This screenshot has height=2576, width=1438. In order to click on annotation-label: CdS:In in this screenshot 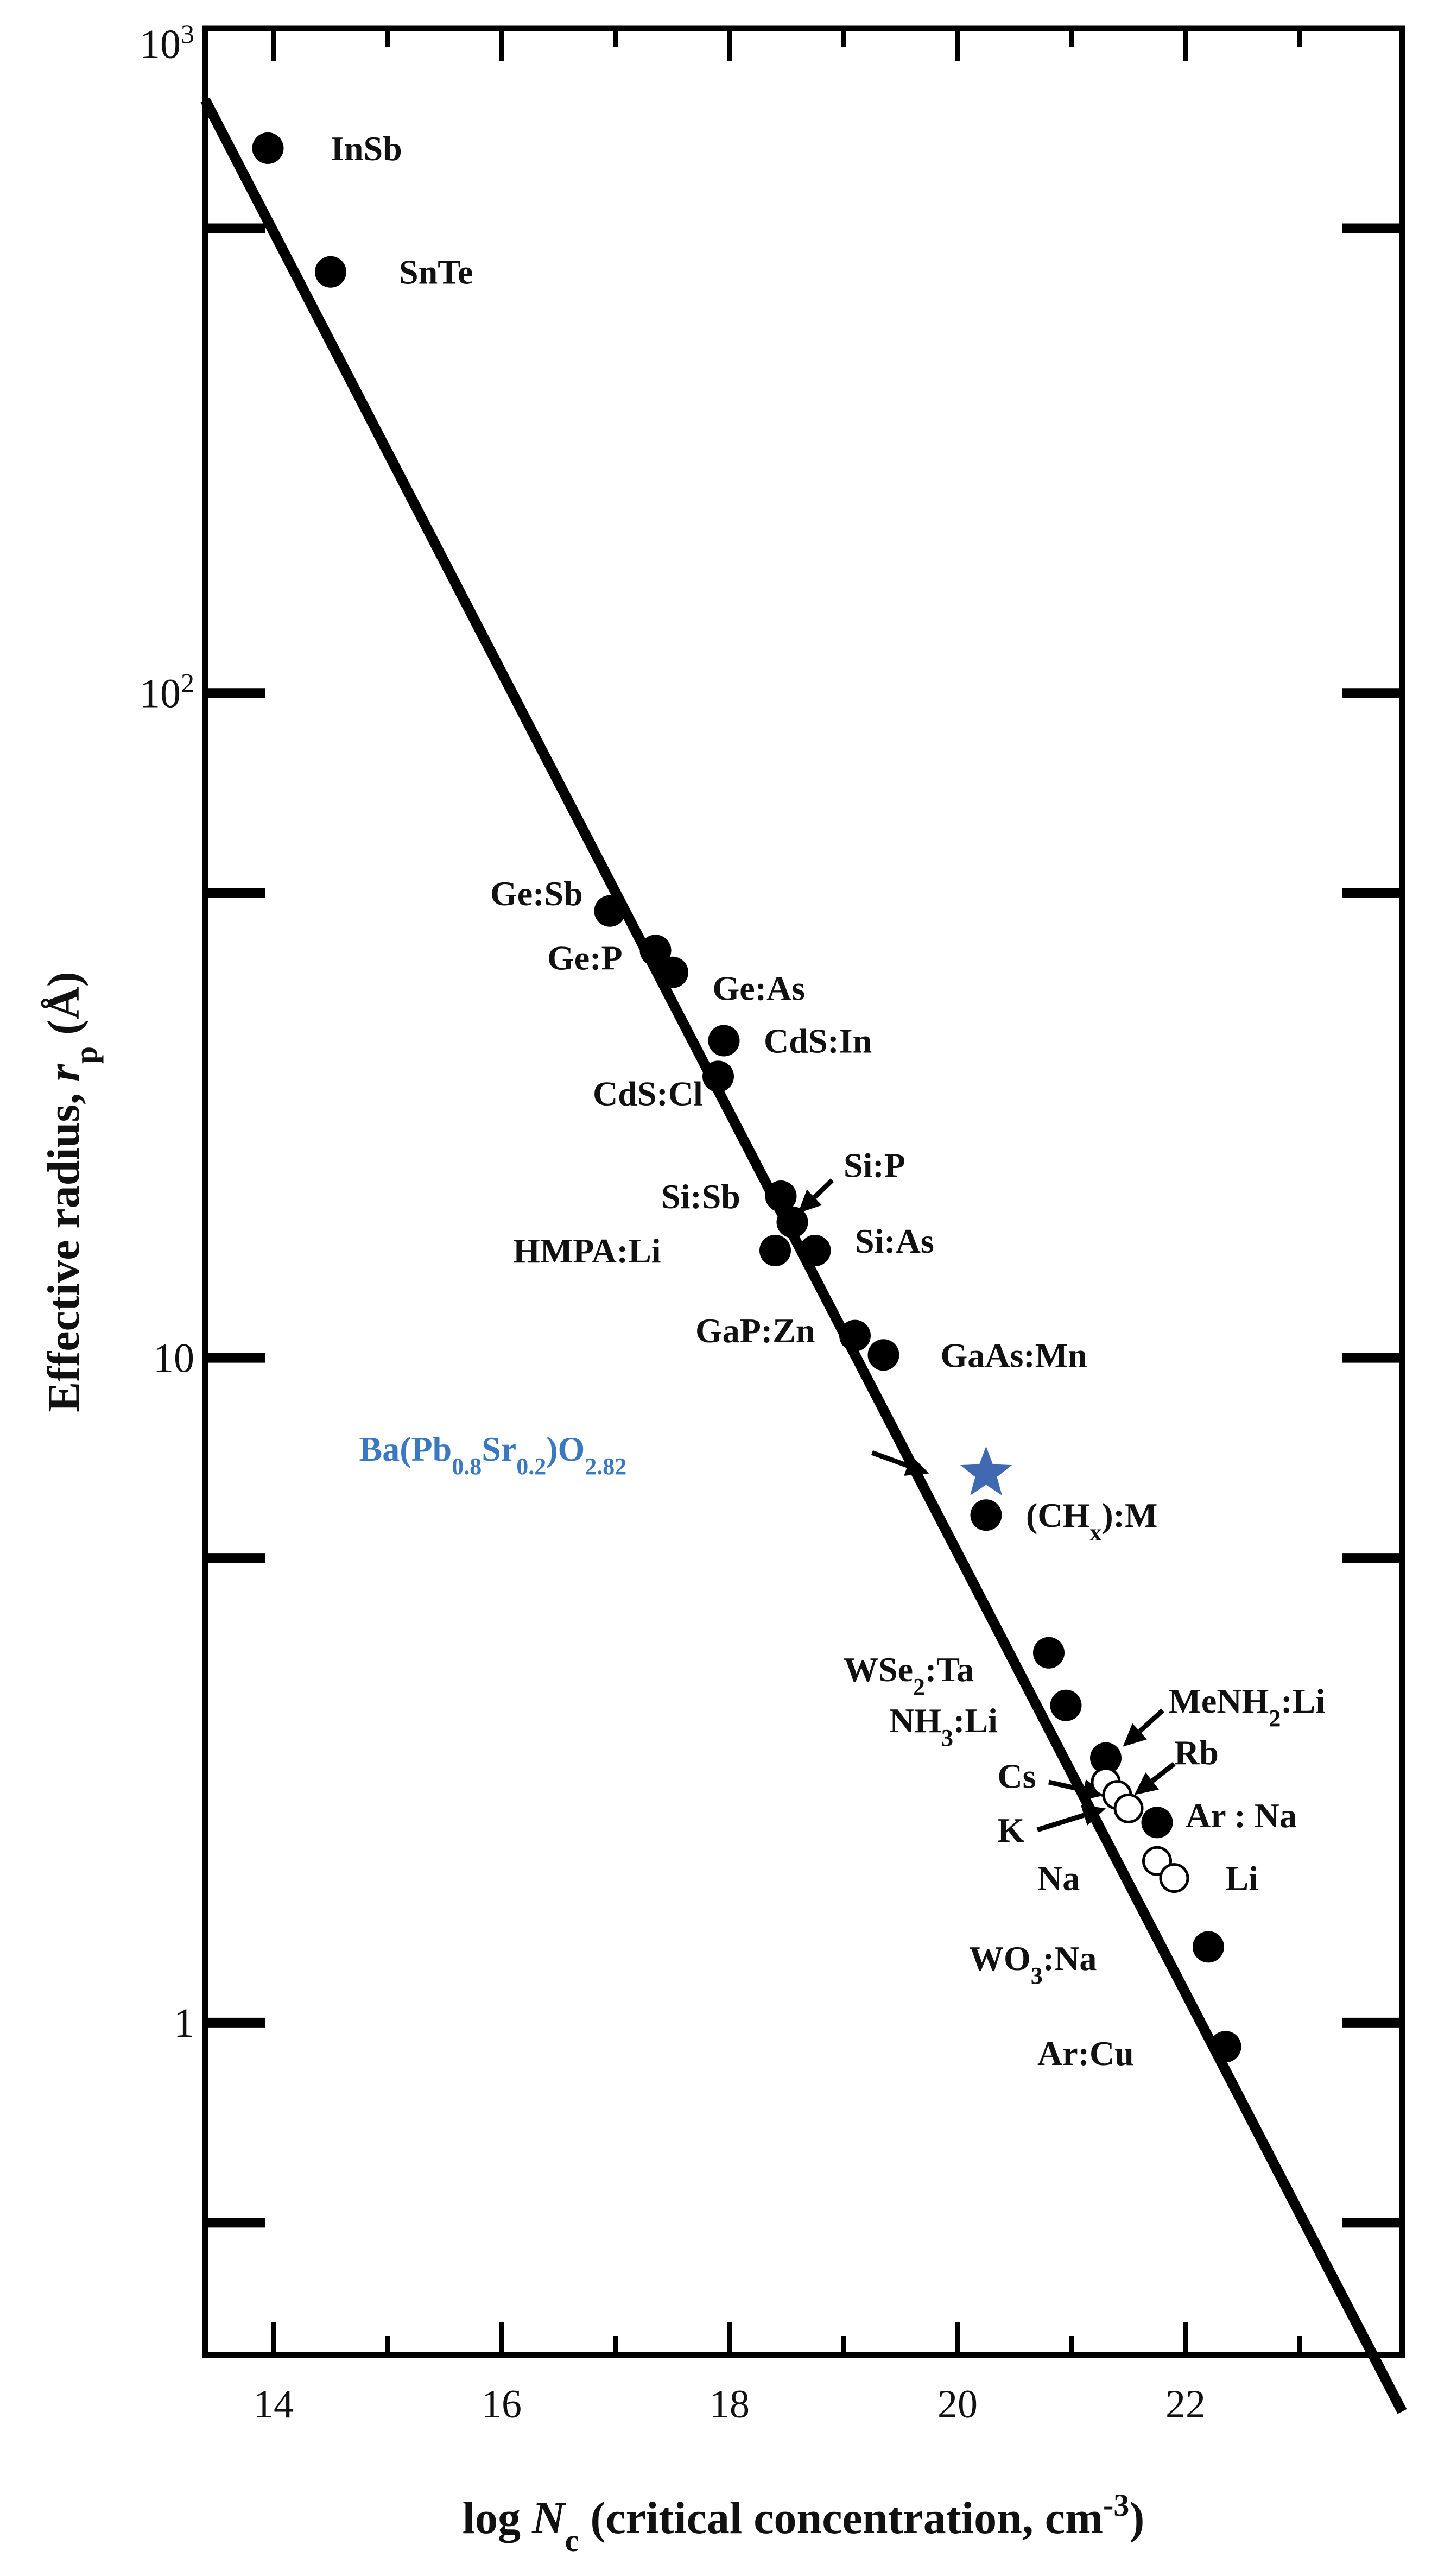, I will do `click(818, 1040)`.